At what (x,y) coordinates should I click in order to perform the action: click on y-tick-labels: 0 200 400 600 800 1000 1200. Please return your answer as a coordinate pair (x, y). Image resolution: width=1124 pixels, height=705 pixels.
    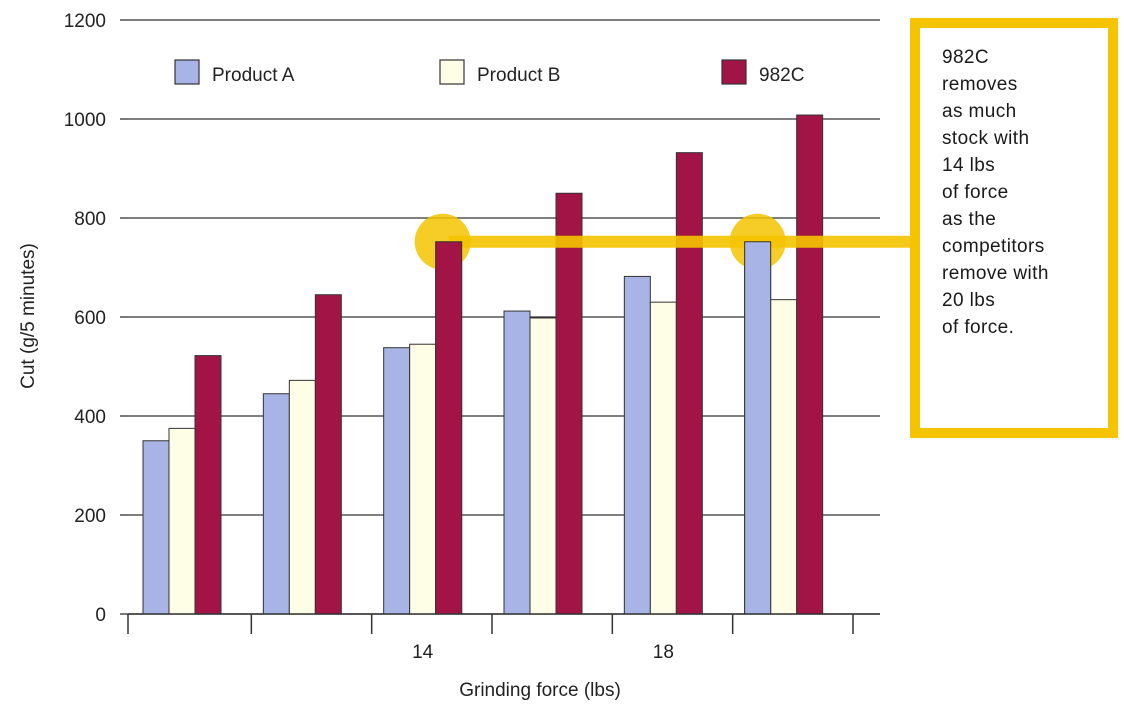
    Looking at the image, I should click on (85, 318).